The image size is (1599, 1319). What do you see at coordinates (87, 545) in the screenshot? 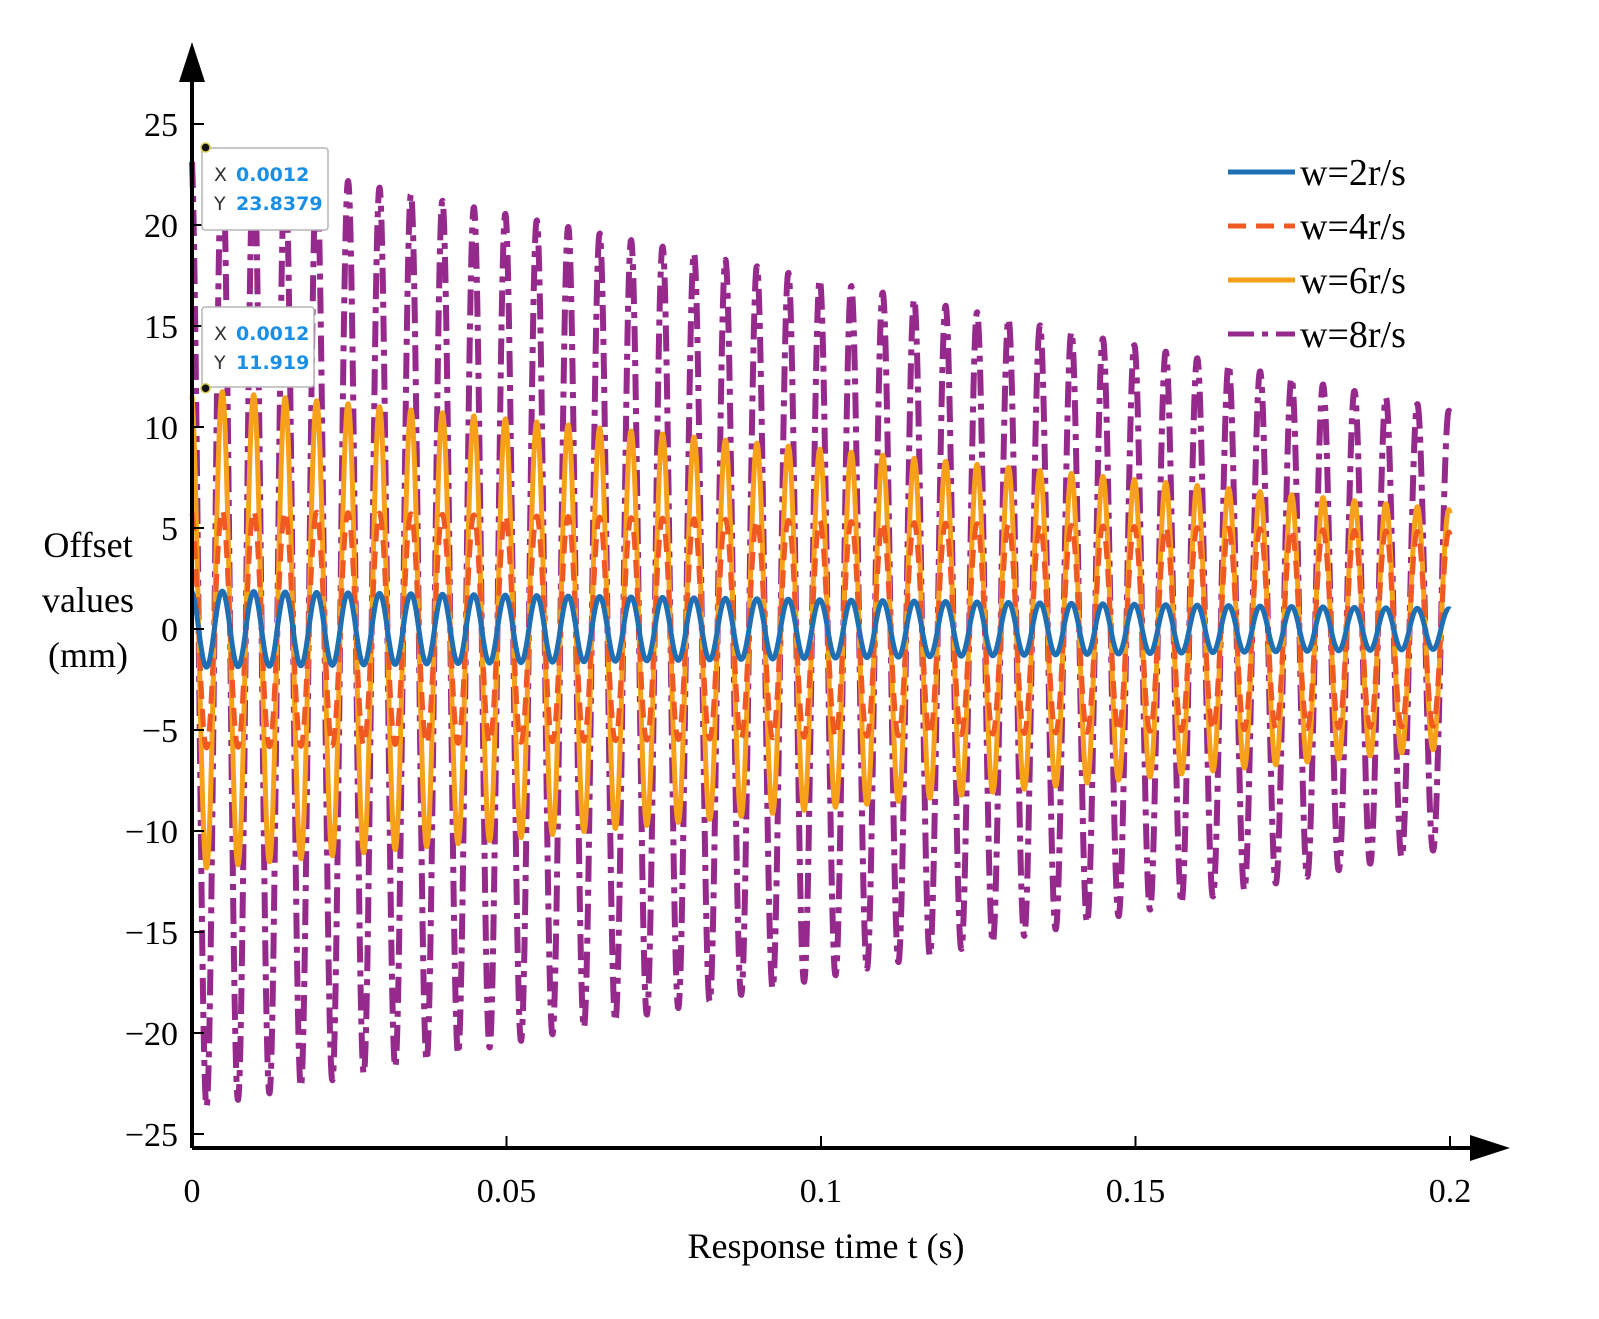
I see `y-axis-title-line-1: Offset` at bounding box center [87, 545].